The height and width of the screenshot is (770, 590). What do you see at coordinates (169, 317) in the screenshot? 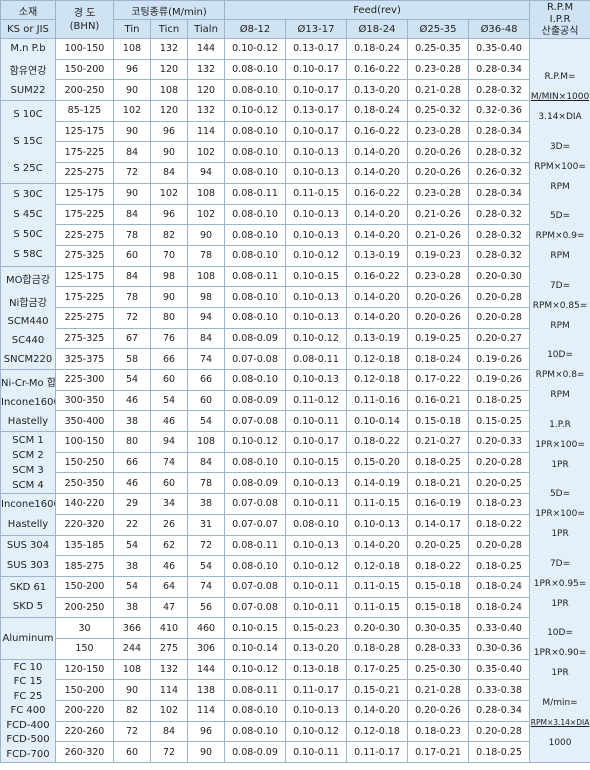
I see `cell: 80` at bounding box center [169, 317].